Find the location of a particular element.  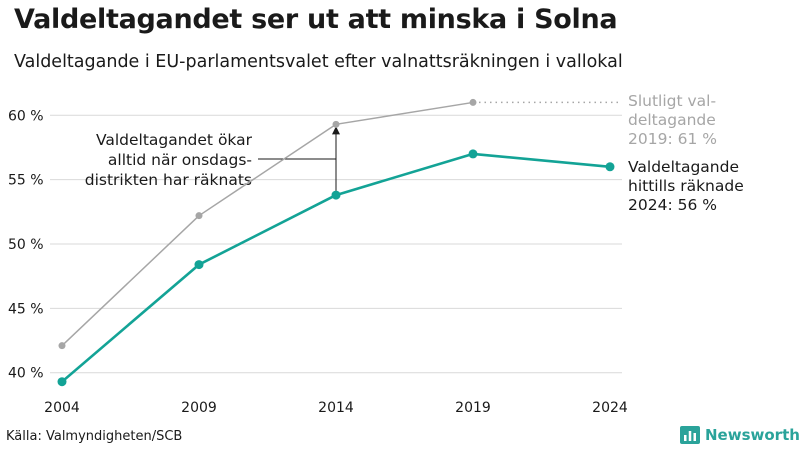

brand-logo: Newsworthy is located at coordinates (740, 435).